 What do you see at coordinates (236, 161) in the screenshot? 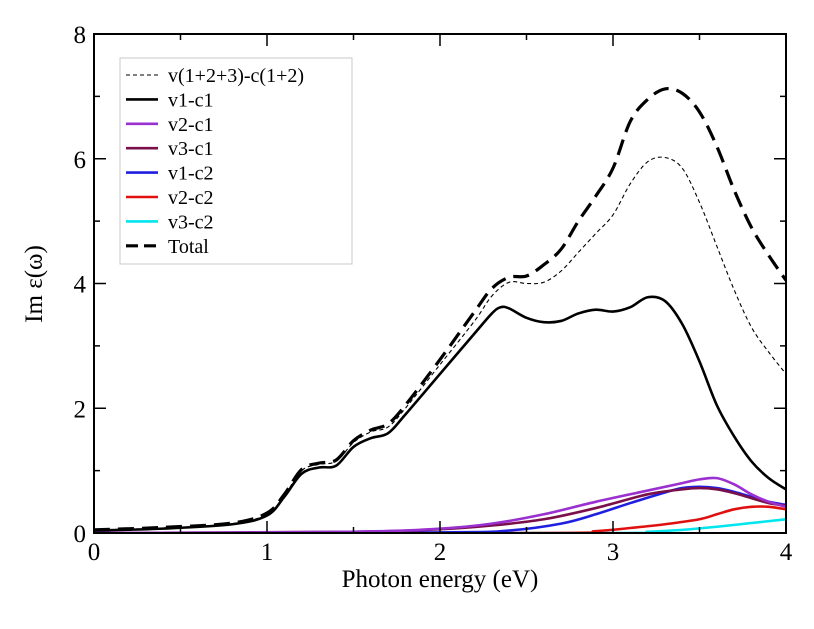
I see `legend-box` at bounding box center [236, 161].